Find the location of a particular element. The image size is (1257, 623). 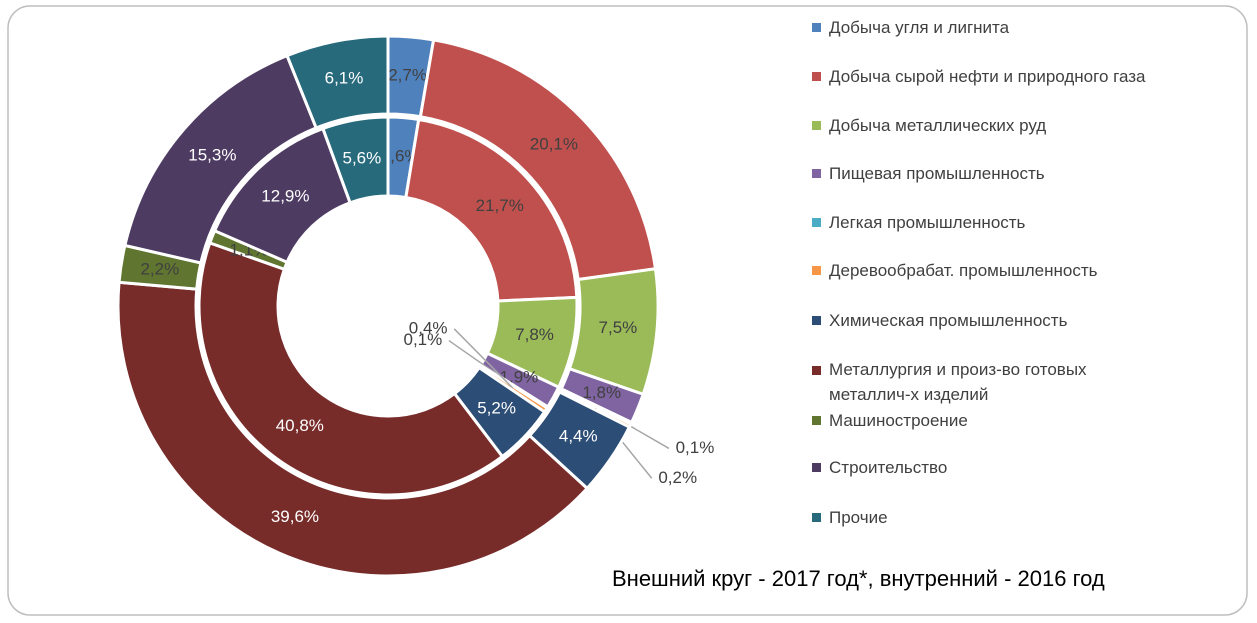

data-label: 20,1% is located at coordinates (554, 144).